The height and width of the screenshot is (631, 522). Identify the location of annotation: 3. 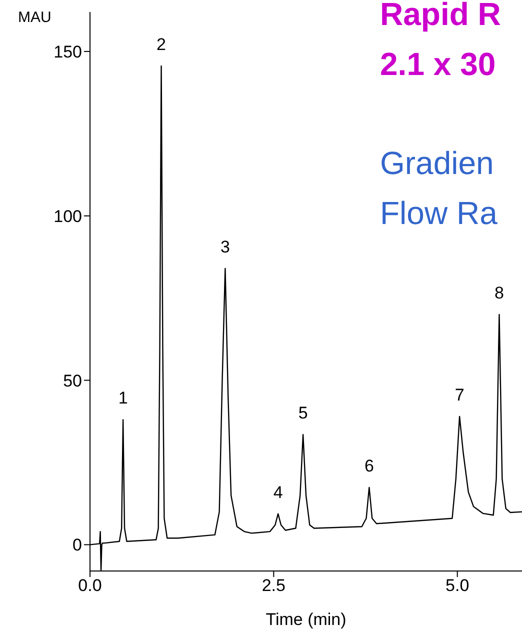
(225, 246).